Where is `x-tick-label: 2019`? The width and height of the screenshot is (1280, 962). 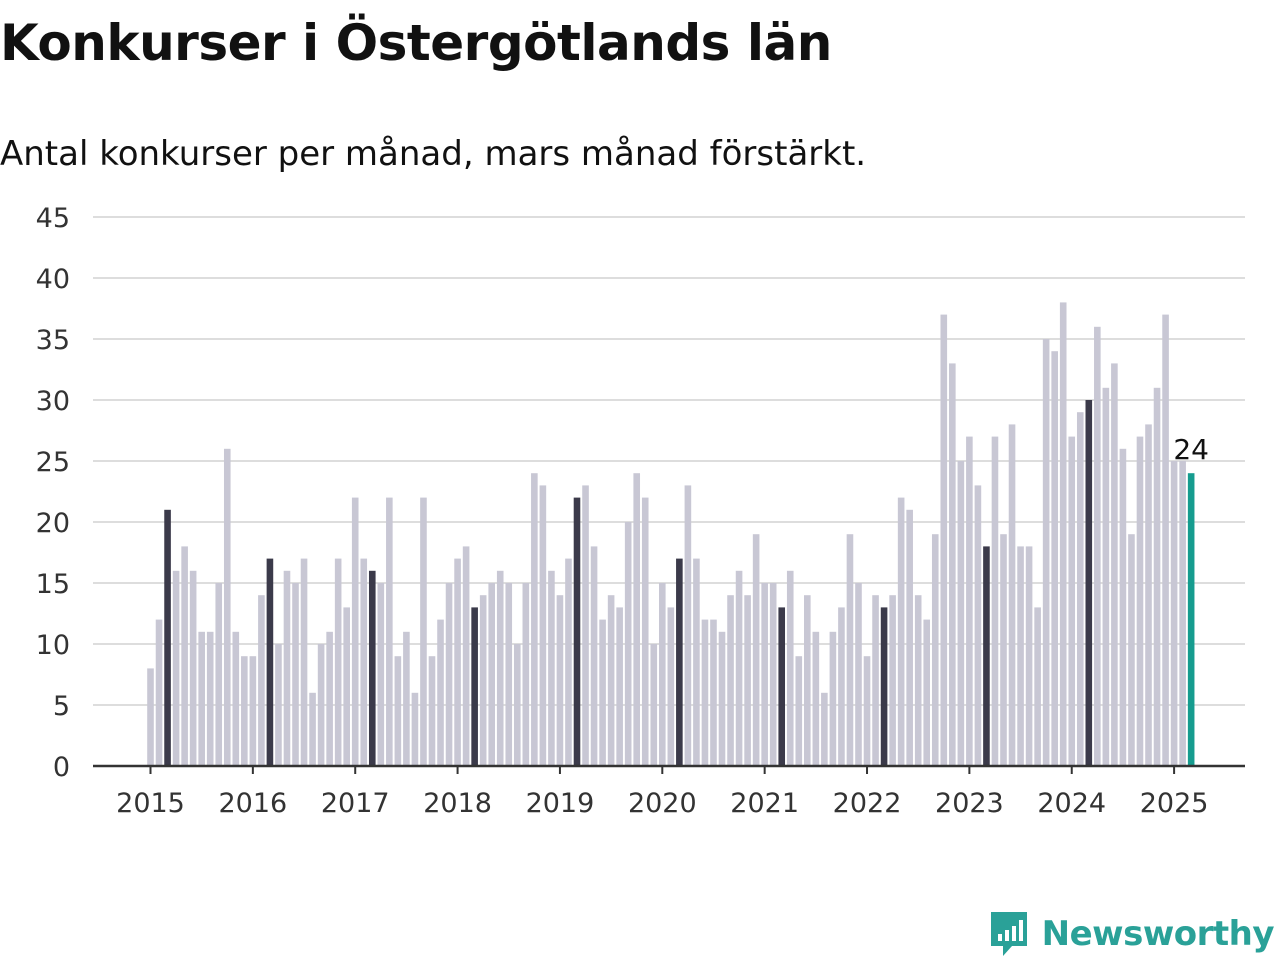
x-tick-label: 2019 is located at coordinates (560, 803).